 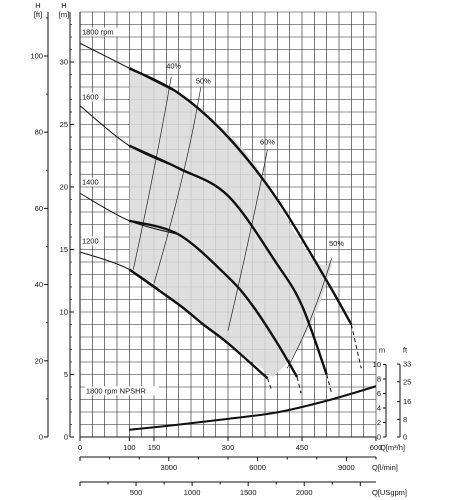 What do you see at coordinates (64, 187) in the screenshot?
I see `m-tick-label: 20` at bounding box center [64, 187].